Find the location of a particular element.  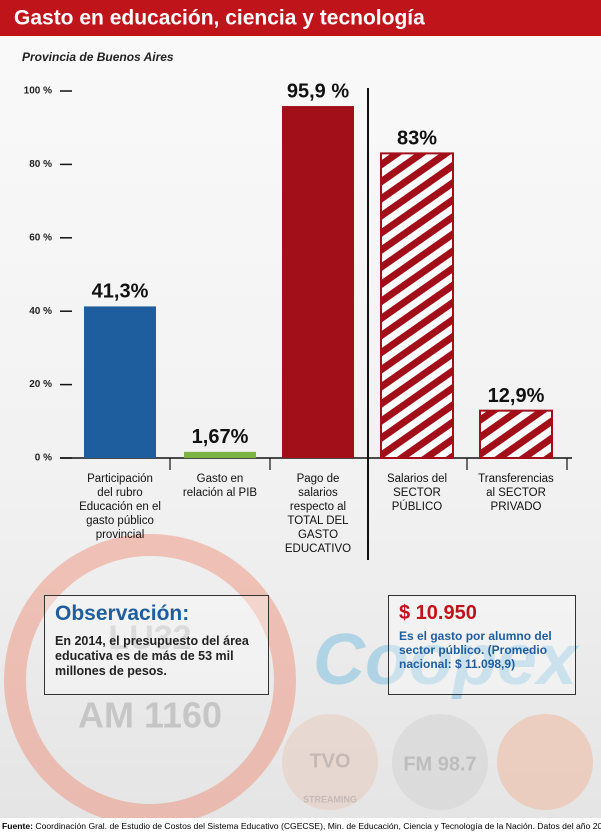

value-label: 41,3% is located at coordinates (120, 292).